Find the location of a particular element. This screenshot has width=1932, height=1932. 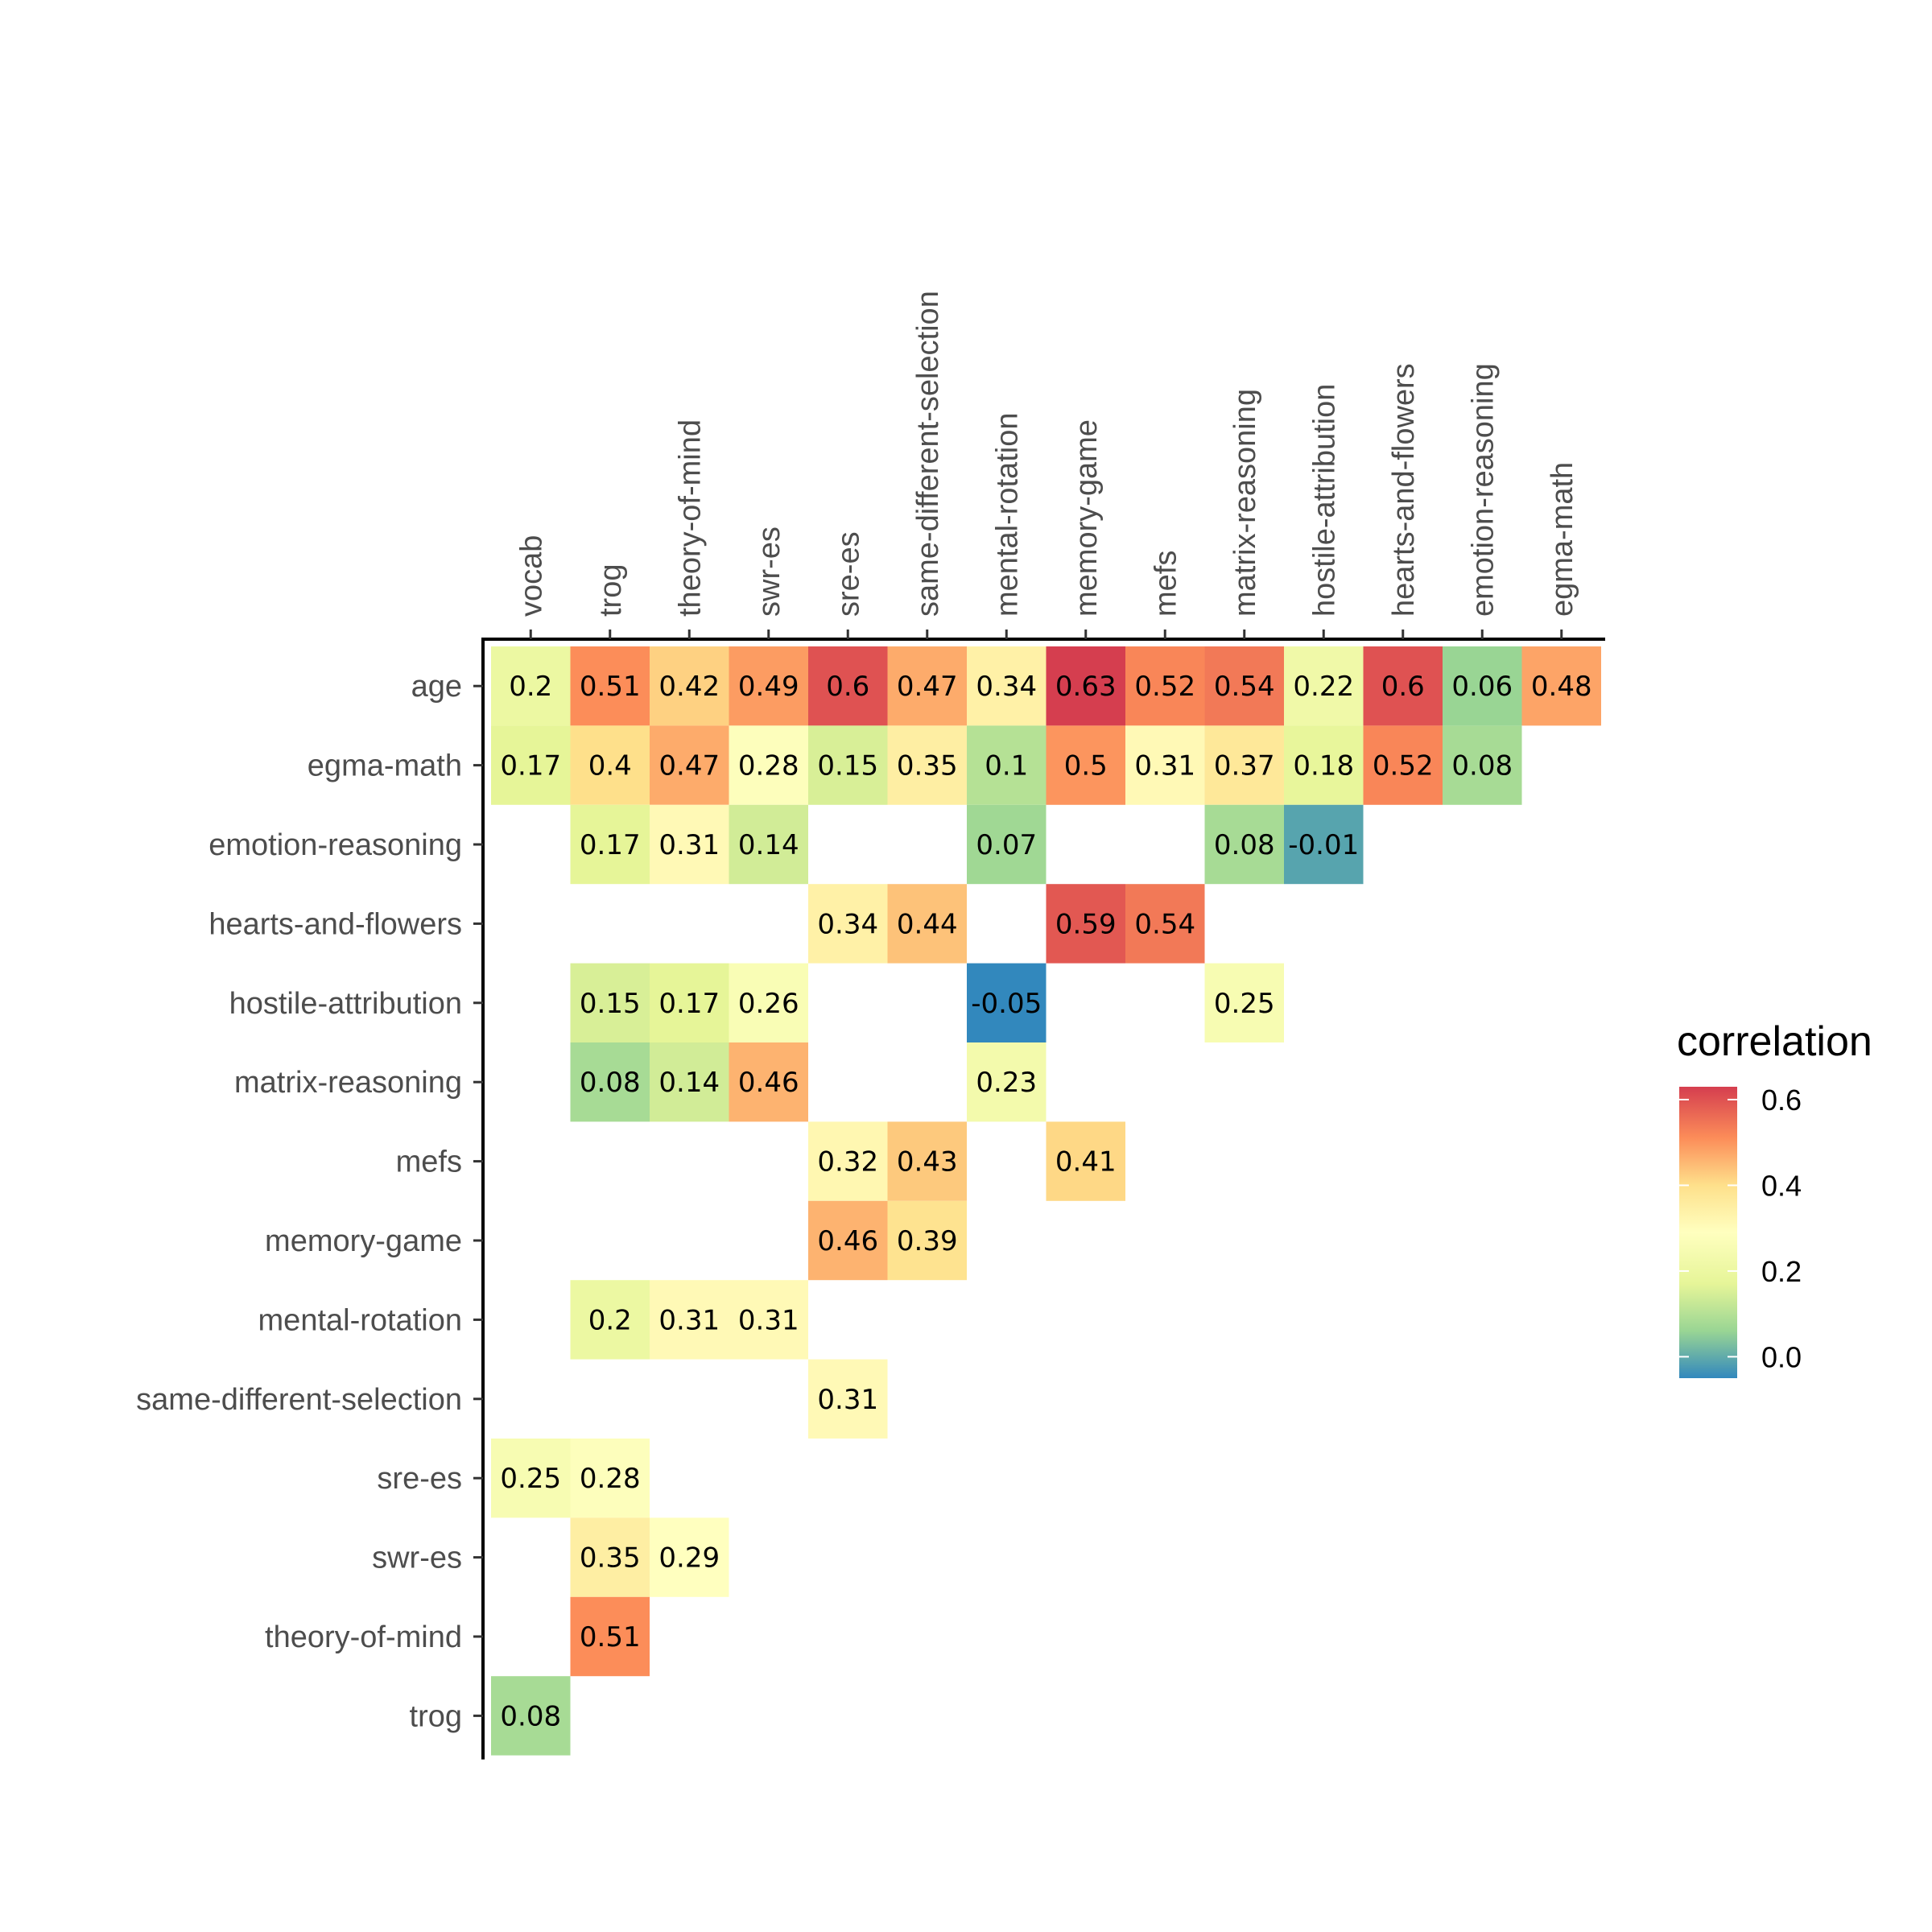

cell-value-label: 0.5 is located at coordinates (1086, 766).